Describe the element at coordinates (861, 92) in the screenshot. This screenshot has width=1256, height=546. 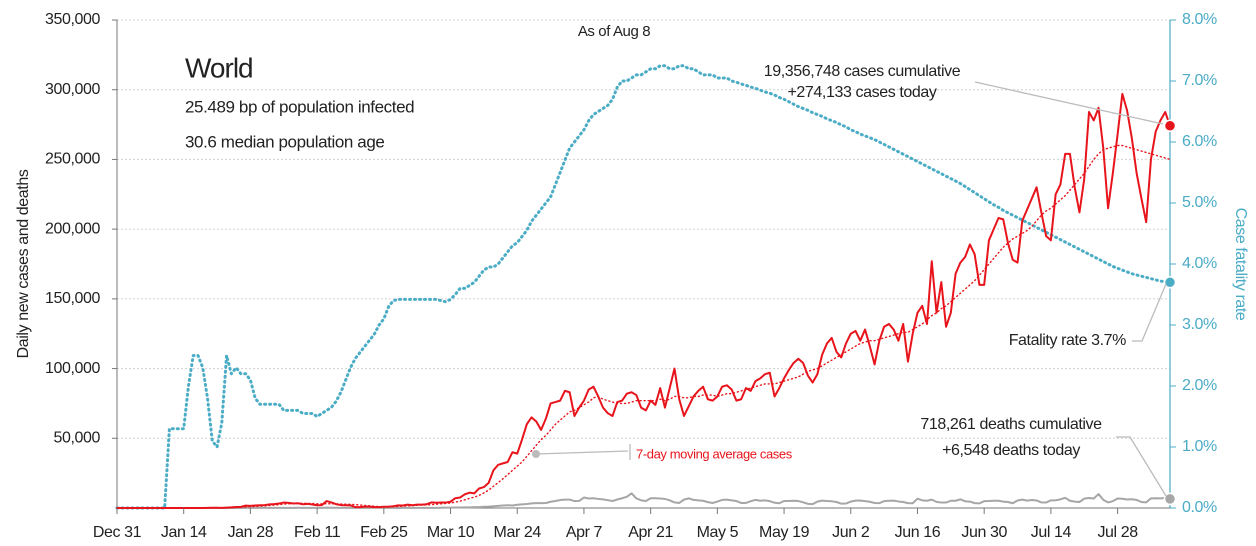
I see `annotation: +274,133 cases today` at that location.